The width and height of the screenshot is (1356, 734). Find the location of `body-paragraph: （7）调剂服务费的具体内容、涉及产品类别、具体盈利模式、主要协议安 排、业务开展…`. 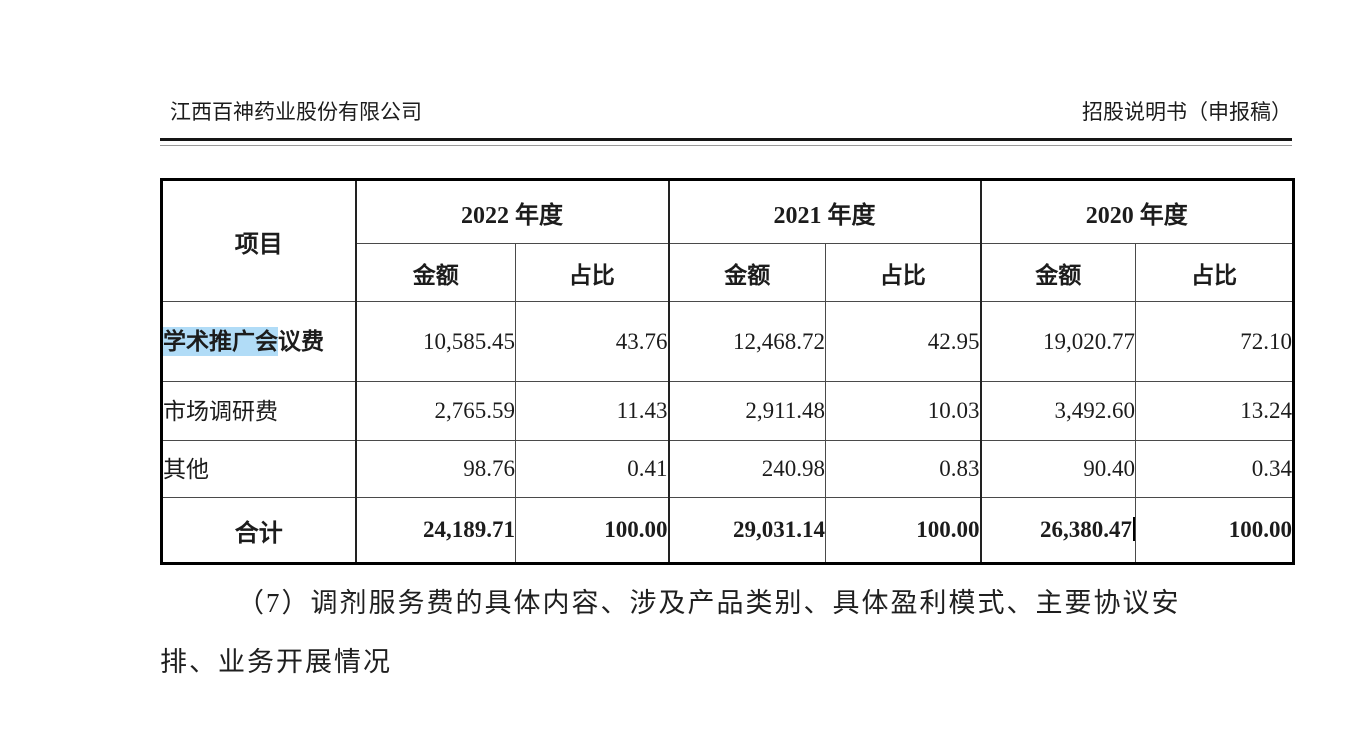

body-paragraph: （7）调剂服务费的具体内容、涉及产品类别、具体盈利模式、主要协议安 排、业务开展… is located at coordinates (730, 633).